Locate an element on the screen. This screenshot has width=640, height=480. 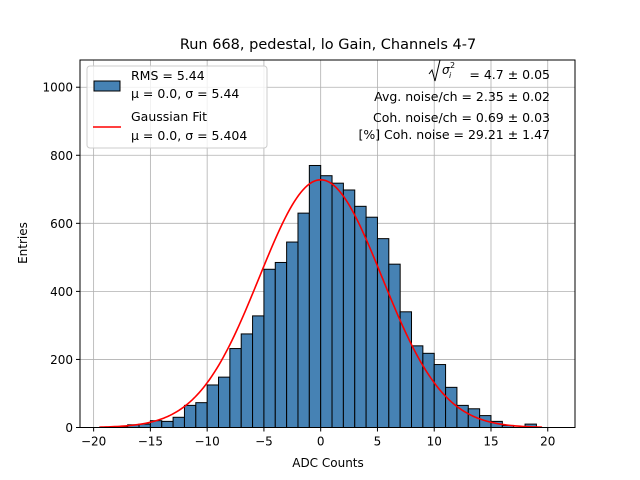
x-tick-label: 0 is located at coordinates (321, 442).